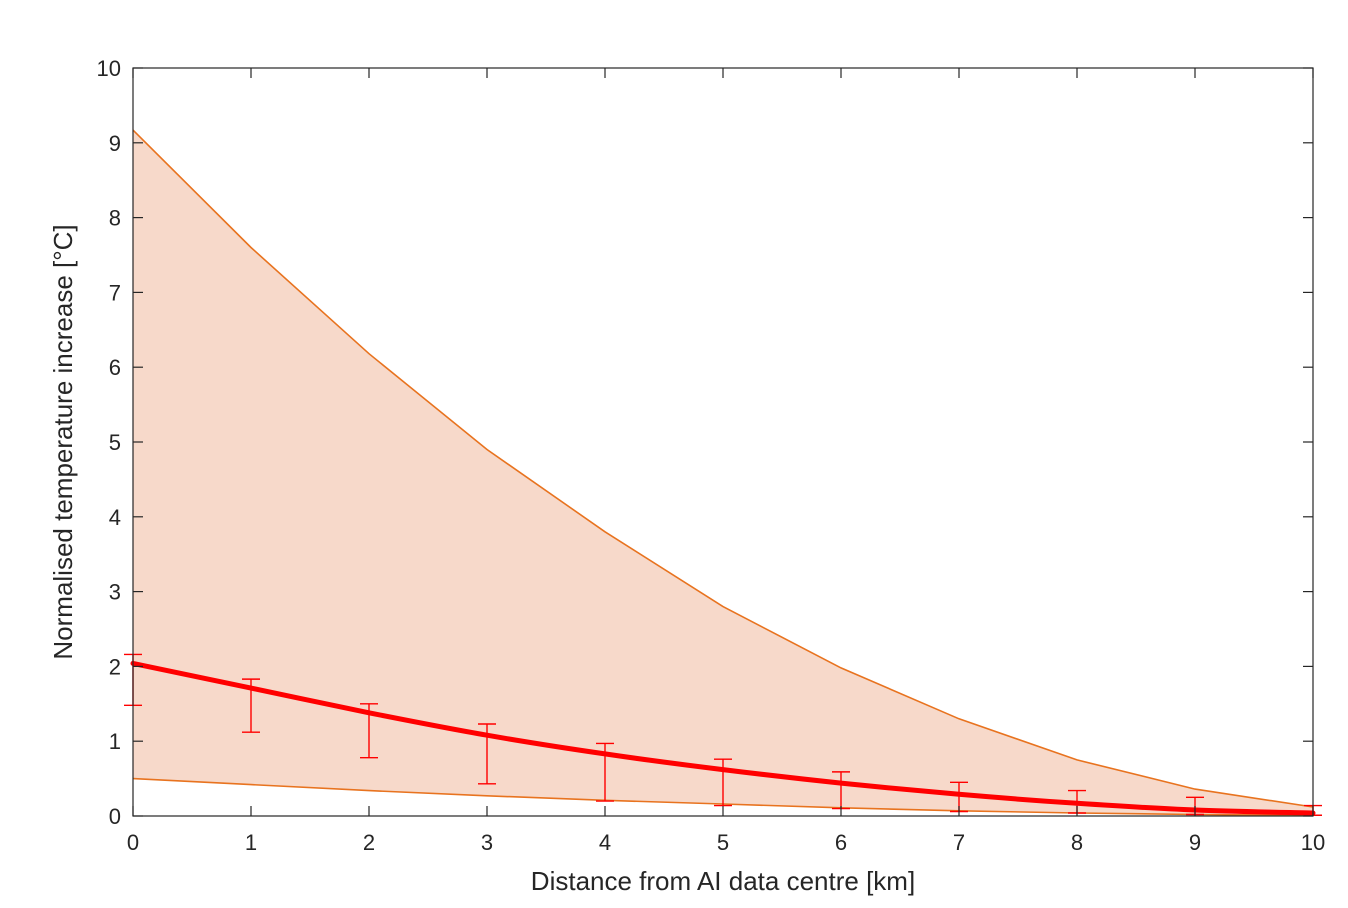 This screenshot has width=1348, height=908. What do you see at coordinates (115, 816) in the screenshot?
I see `y-tick-label: 0` at bounding box center [115, 816].